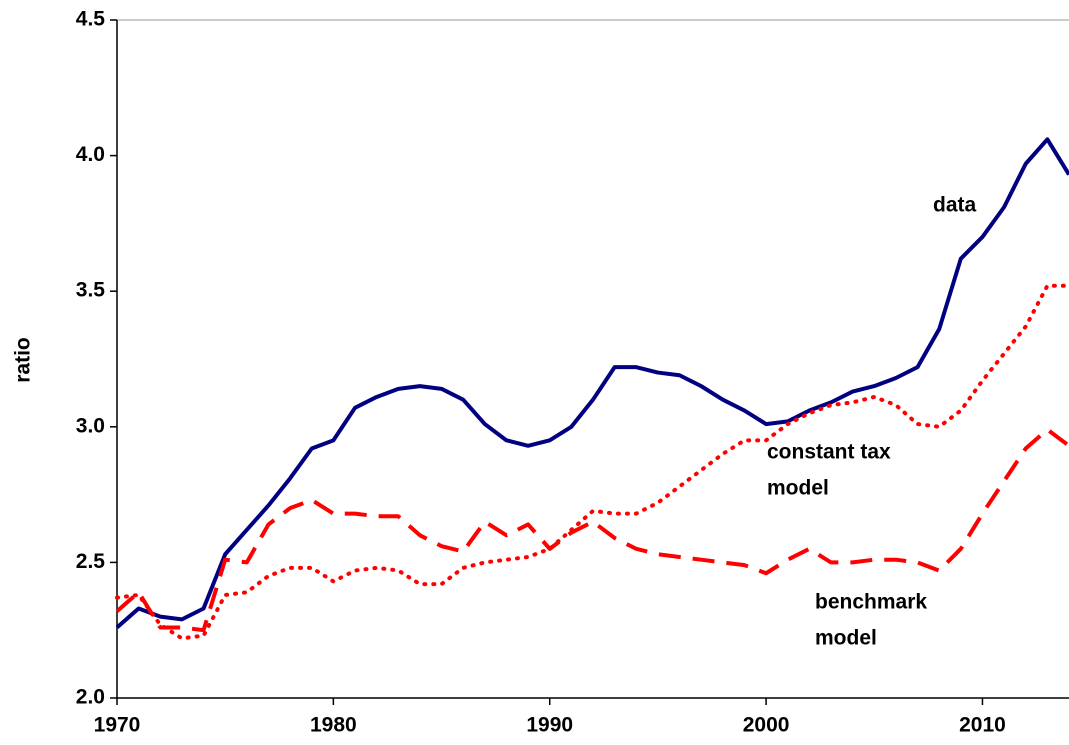 The image size is (1069, 745). What do you see at coordinates (91, 561) in the screenshot?
I see `y-tick-label: 2.5` at bounding box center [91, 561].